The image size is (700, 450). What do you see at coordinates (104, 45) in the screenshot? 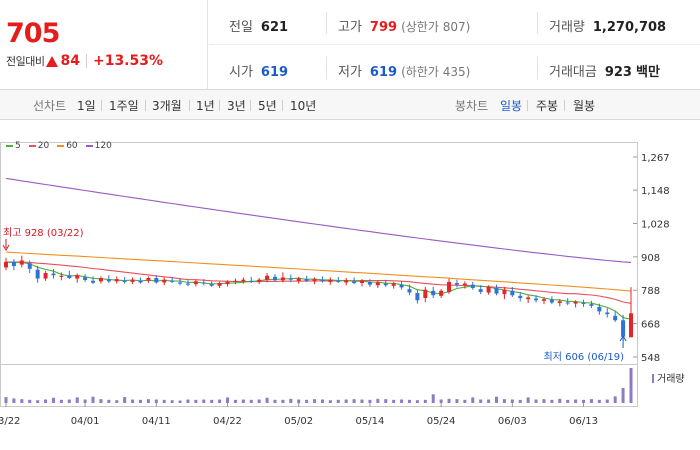
I see `quote-summary: 705 전일대비 84 +13.53%` at bounding box center [104, 45].